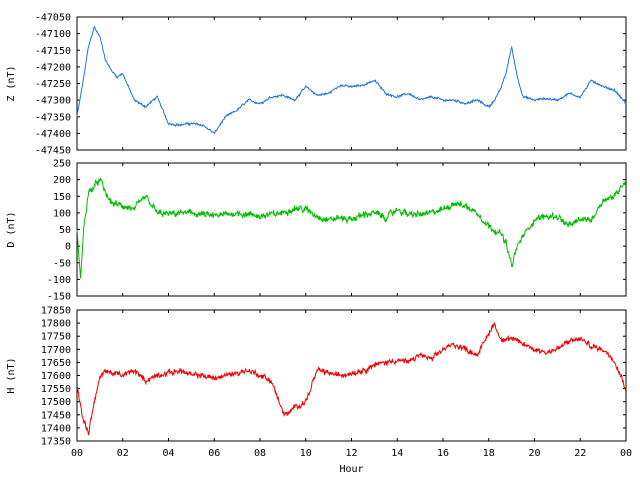 The width and height of the screenshot is (640, 480). What do you see at coordinates (56, 311) in the screenshot?
I see `ytick-label-2-0: 17850` at bounding box center [56, 311].